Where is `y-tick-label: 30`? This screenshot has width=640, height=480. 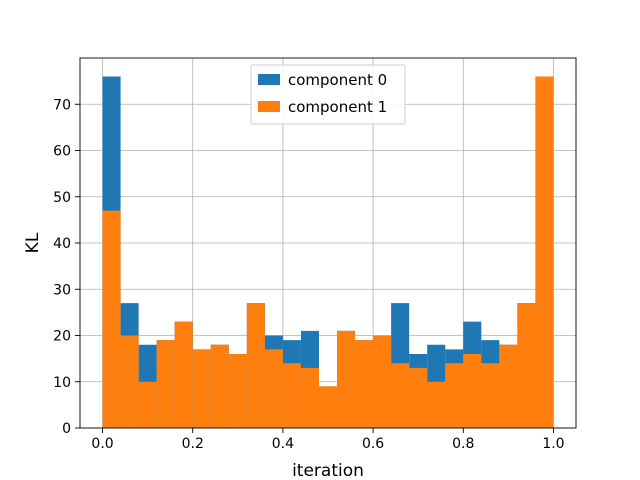 y-tick-label: 30 is located at coordinates (62, 290).